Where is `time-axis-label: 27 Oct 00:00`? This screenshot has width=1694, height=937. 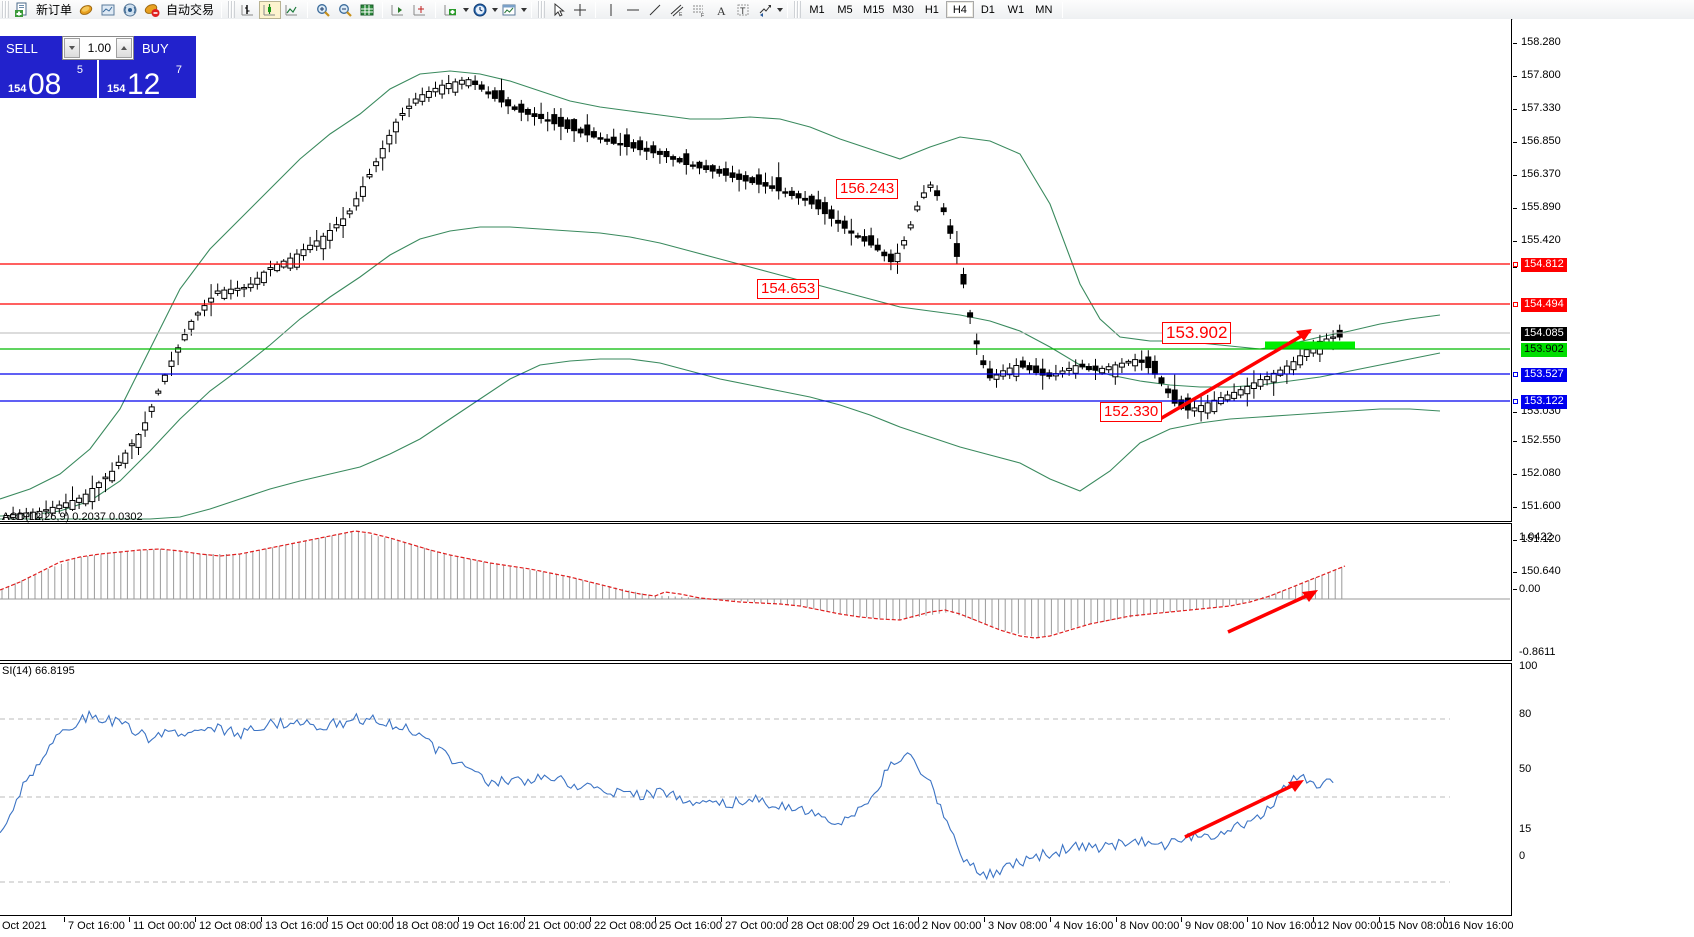 time-axis-label: 27 Oct 00:00 is located at coordinates (756, 926).